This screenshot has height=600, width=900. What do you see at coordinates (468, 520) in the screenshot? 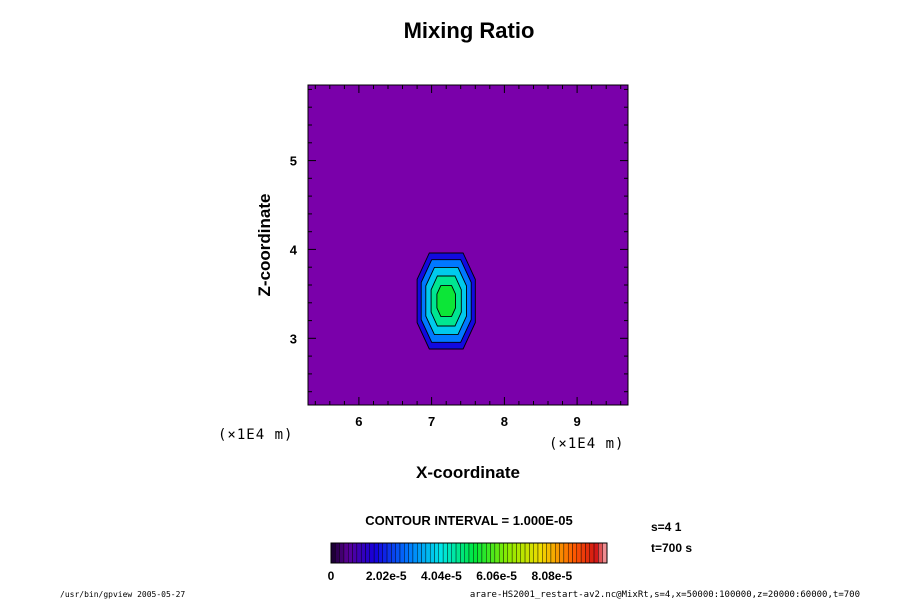
I see `contour-interval: CONTOUR INTERVAL = 1.000E-05` at bounding box center [468, 520].